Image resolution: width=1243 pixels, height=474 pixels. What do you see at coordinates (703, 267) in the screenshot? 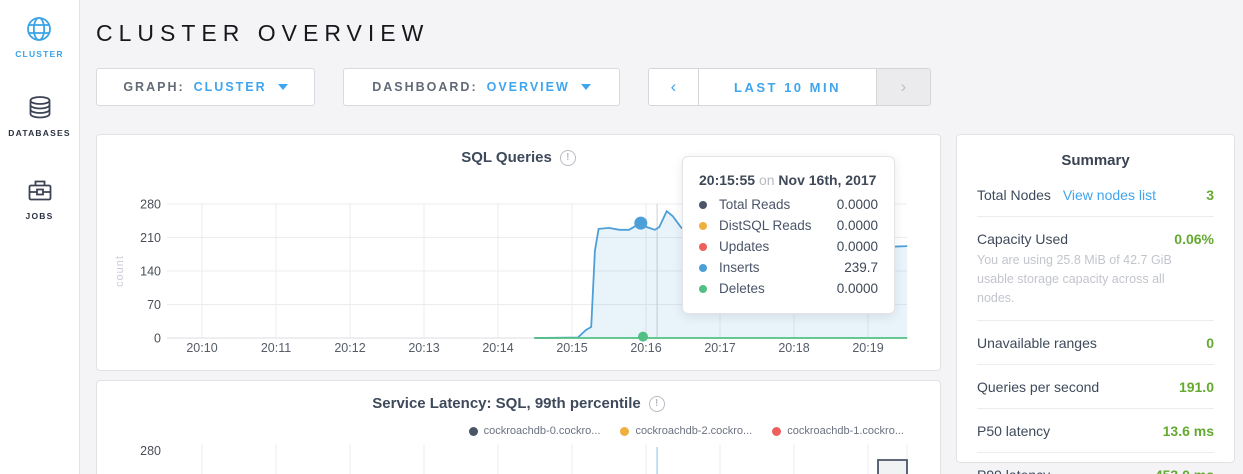
I see `series-dot-inserts` at bounding box center [703, 267].